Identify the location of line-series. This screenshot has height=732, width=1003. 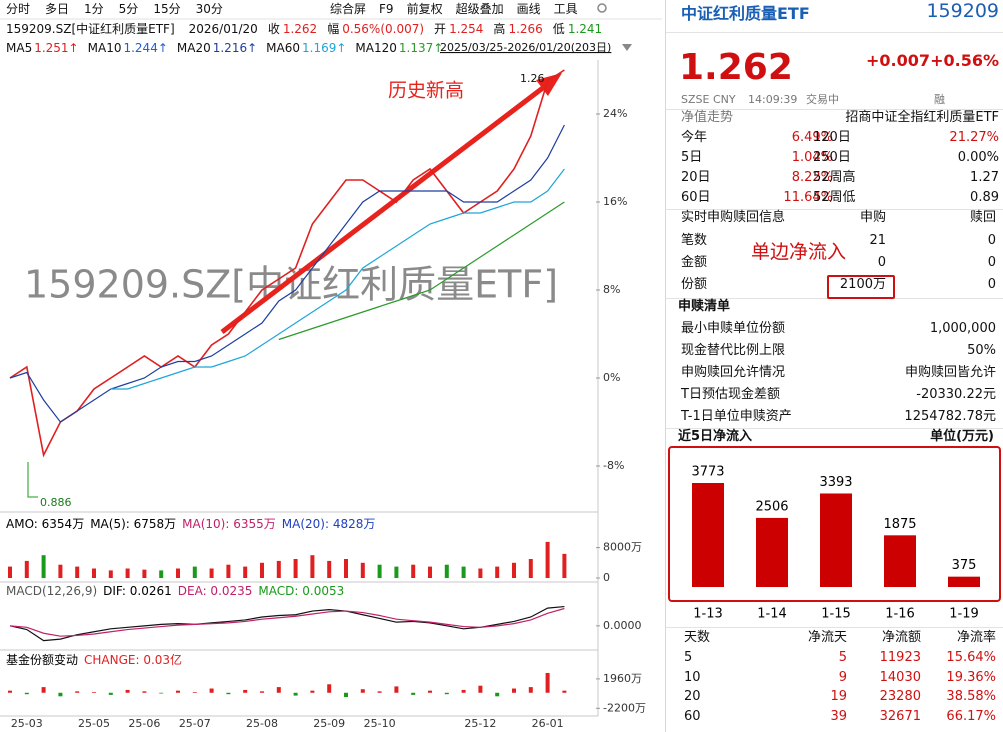
(287, 623).